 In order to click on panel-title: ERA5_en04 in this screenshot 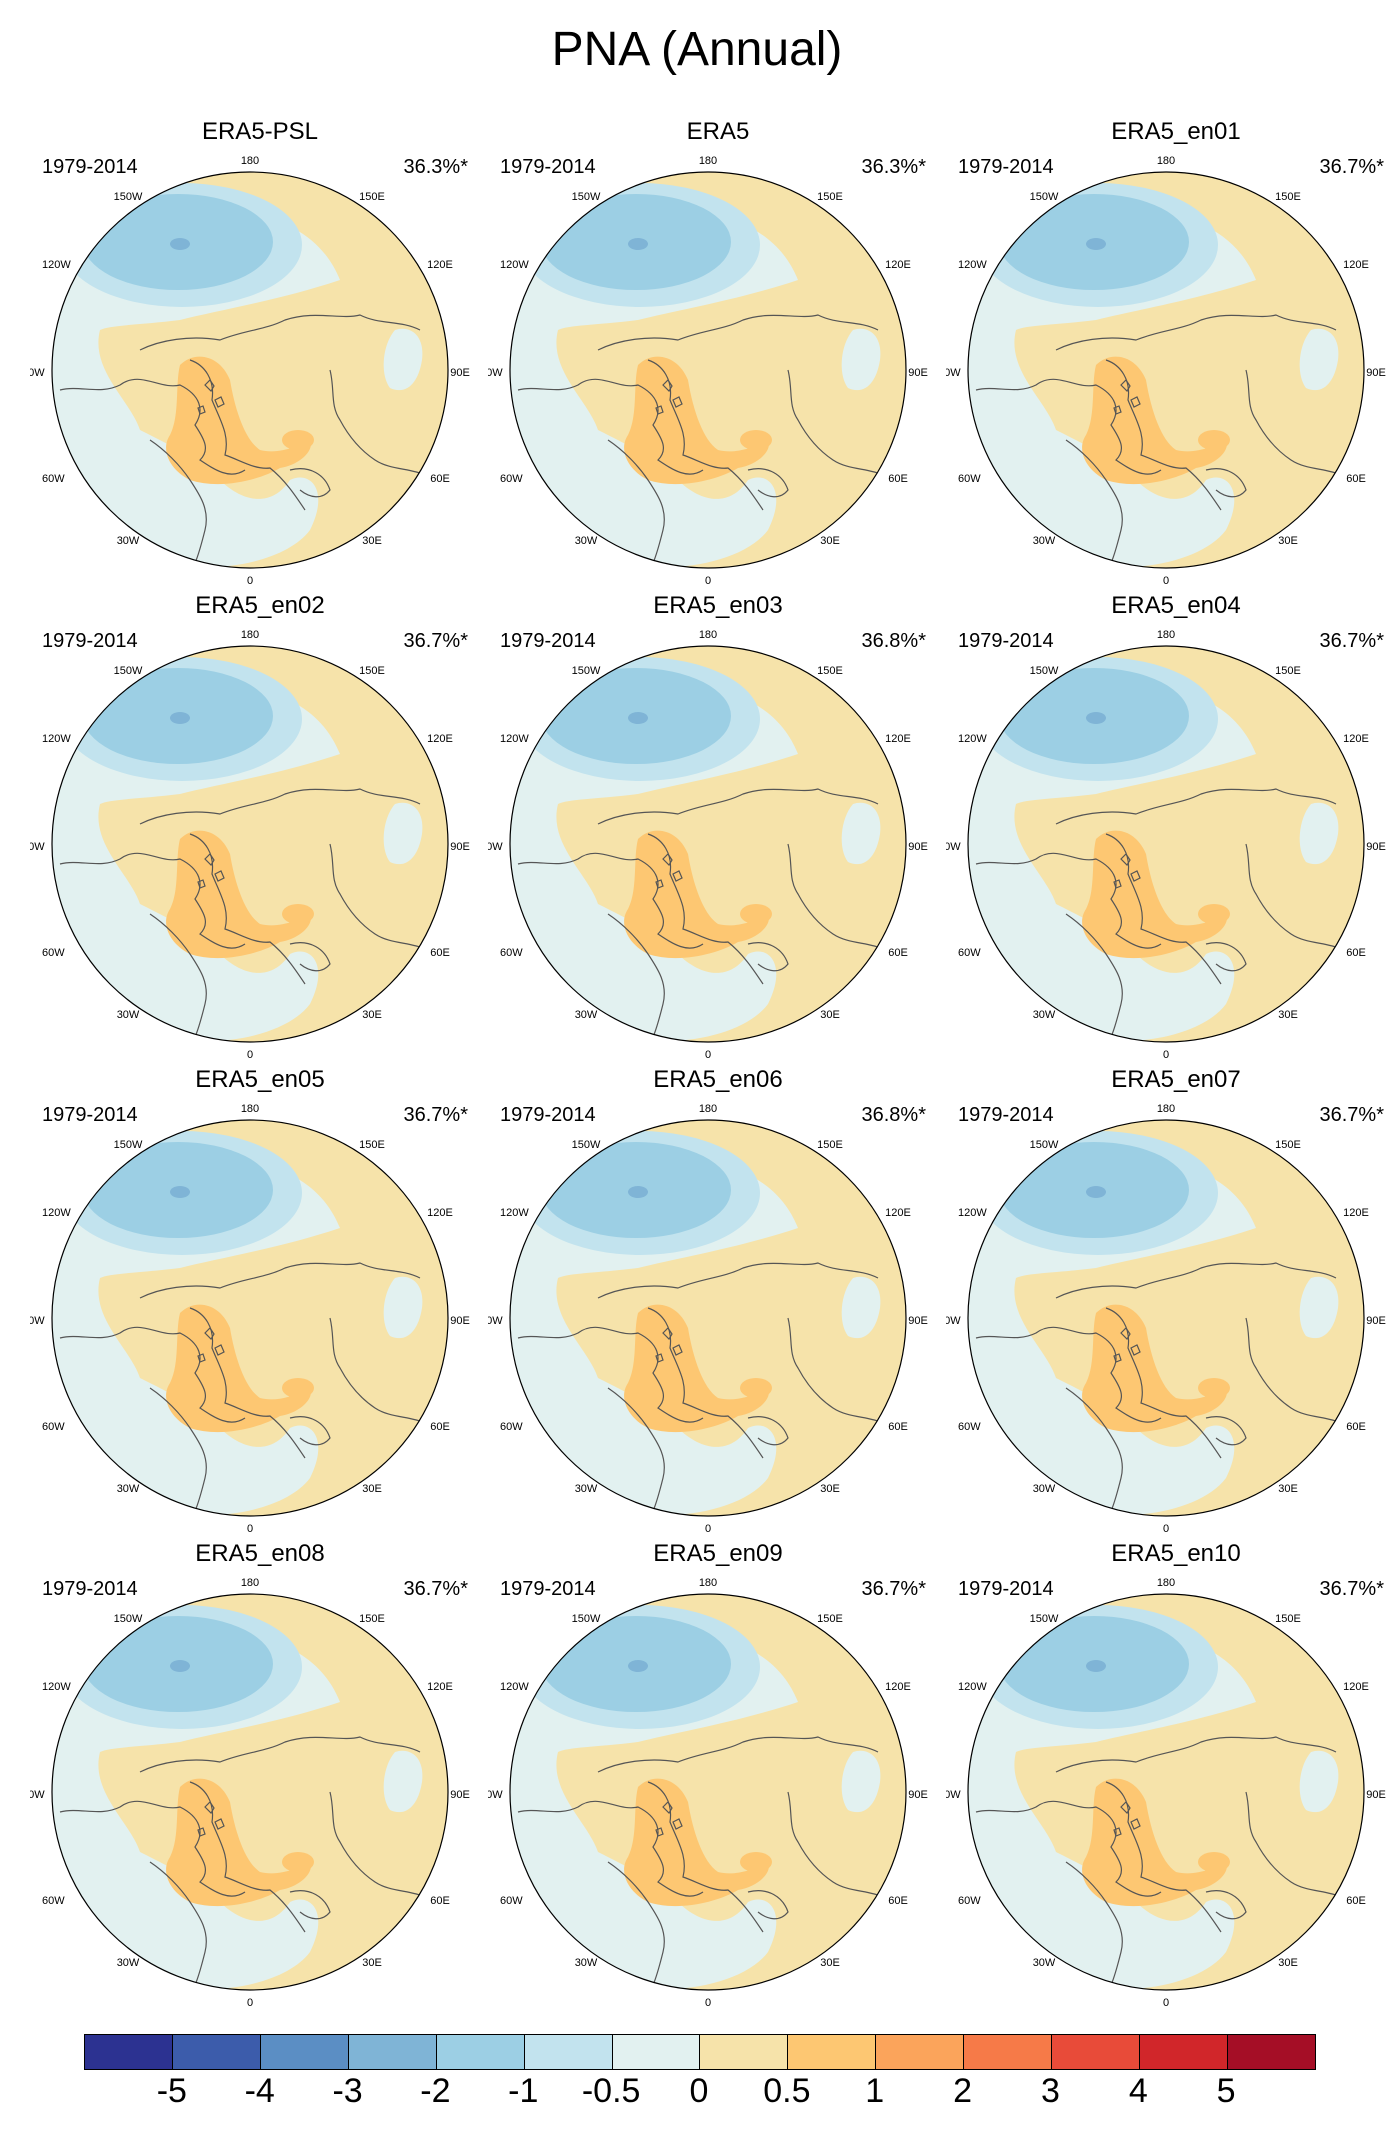, I will do `click(1176, 605)`.